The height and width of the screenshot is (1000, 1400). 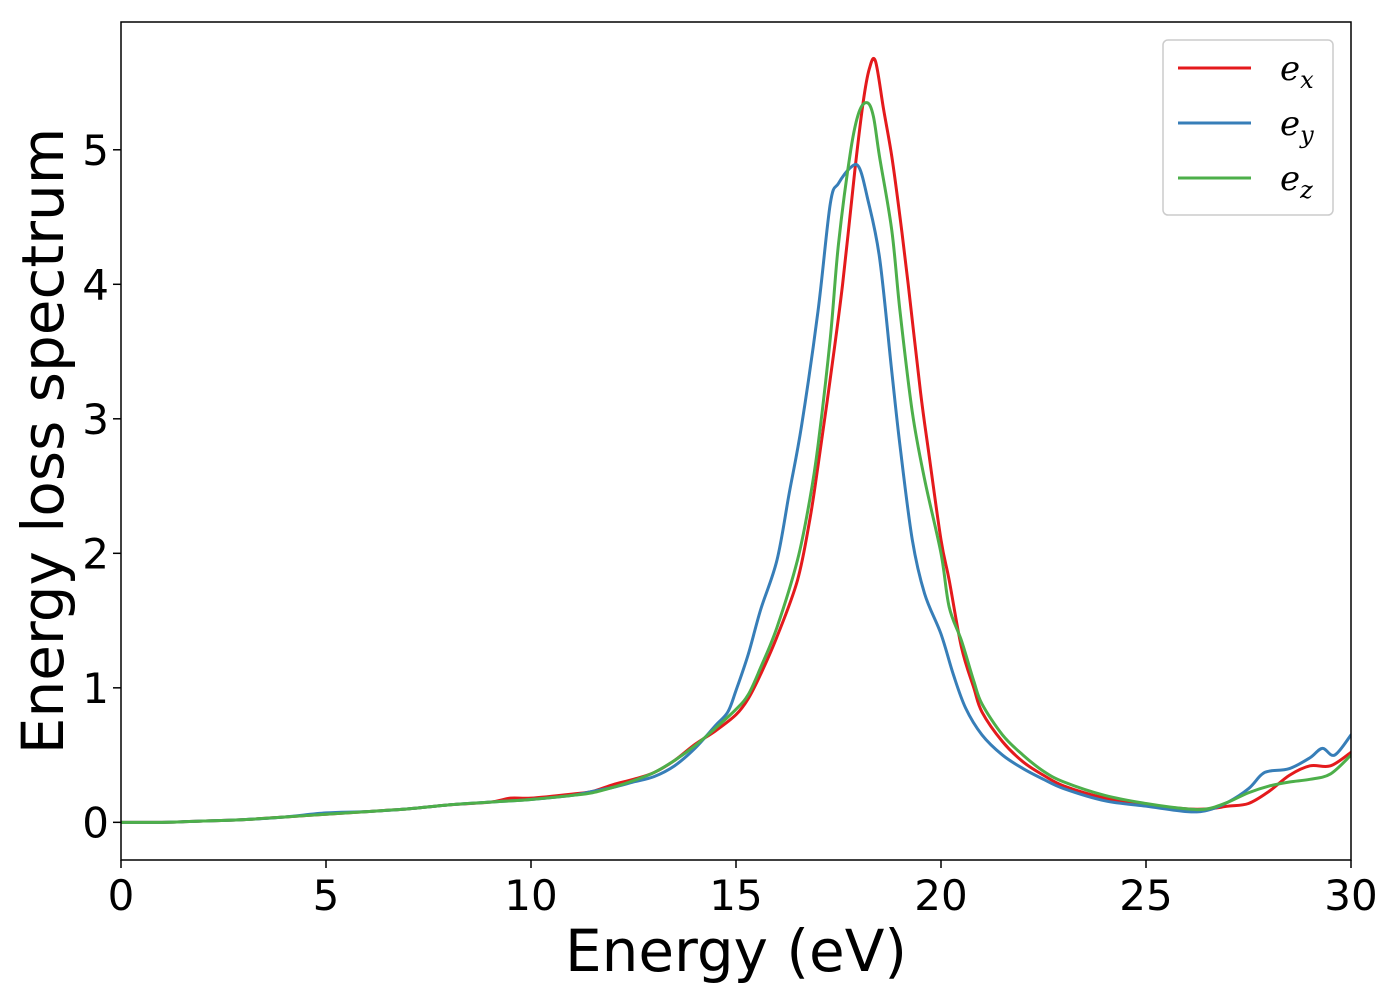 I want to click on x-tick-label: 0, so click(x=121, y=895).